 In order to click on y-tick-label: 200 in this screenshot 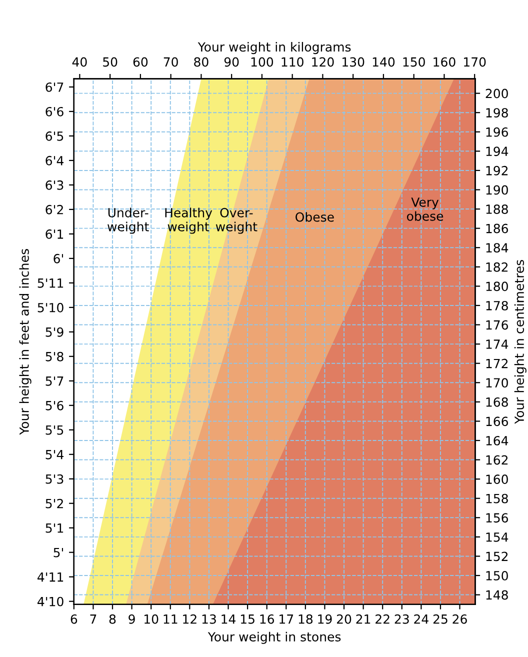, I will do `click(497, 93)`.